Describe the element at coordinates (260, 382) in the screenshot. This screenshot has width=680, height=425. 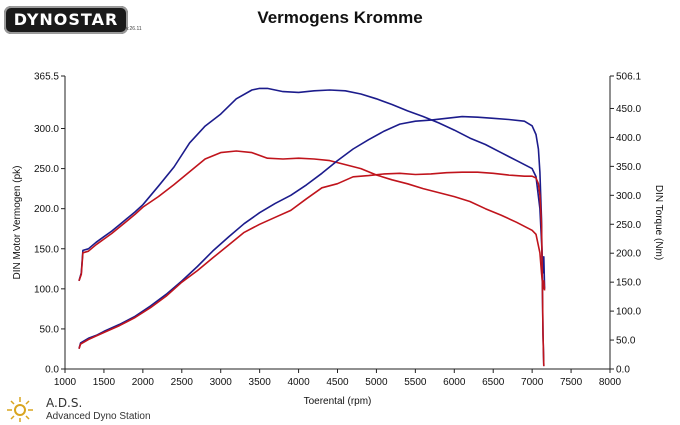
I see `x-tick-label: 3500` at that location.